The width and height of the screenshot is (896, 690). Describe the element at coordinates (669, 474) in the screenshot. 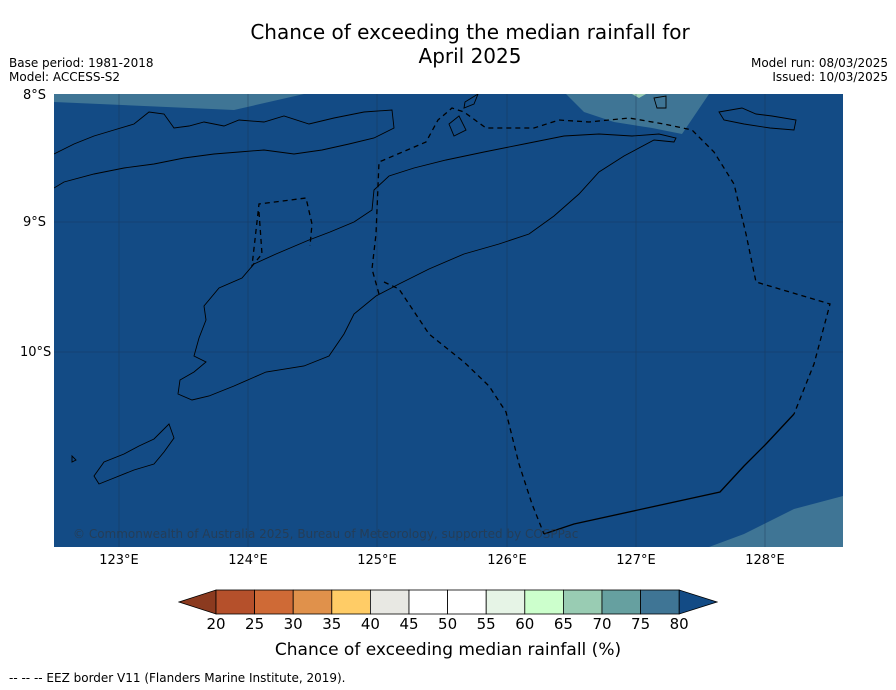

I see `timor-sea-boundary` at that location.